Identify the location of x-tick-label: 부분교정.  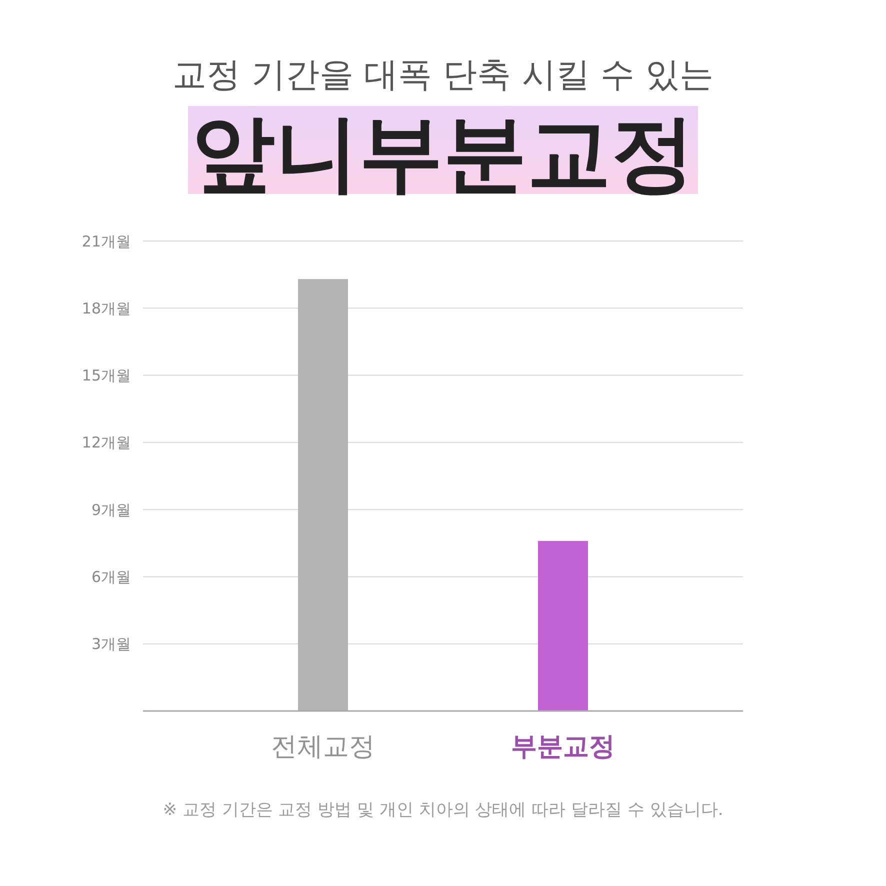
(563, 747).